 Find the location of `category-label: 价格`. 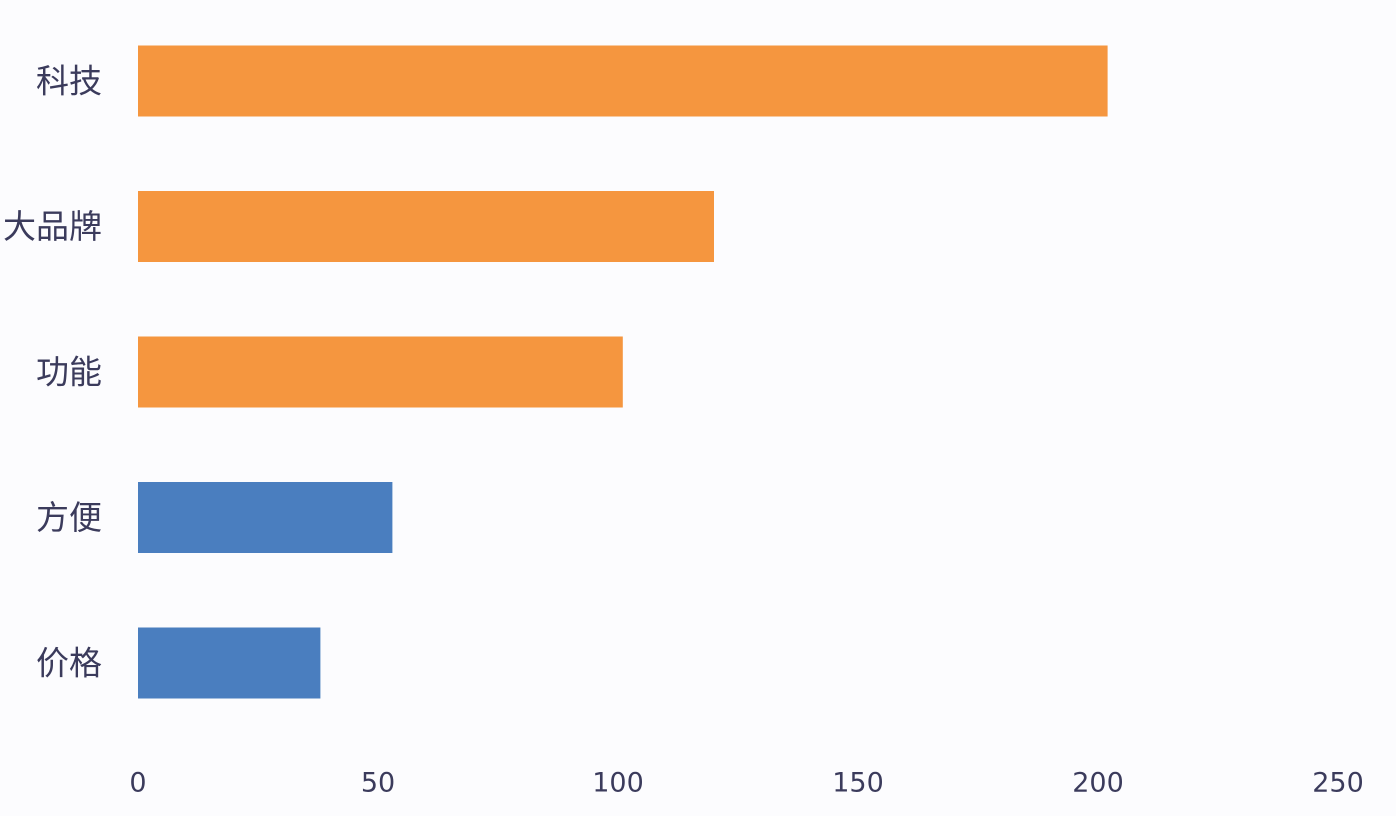

category-label: 价格 is located at coordinates (69, 663).